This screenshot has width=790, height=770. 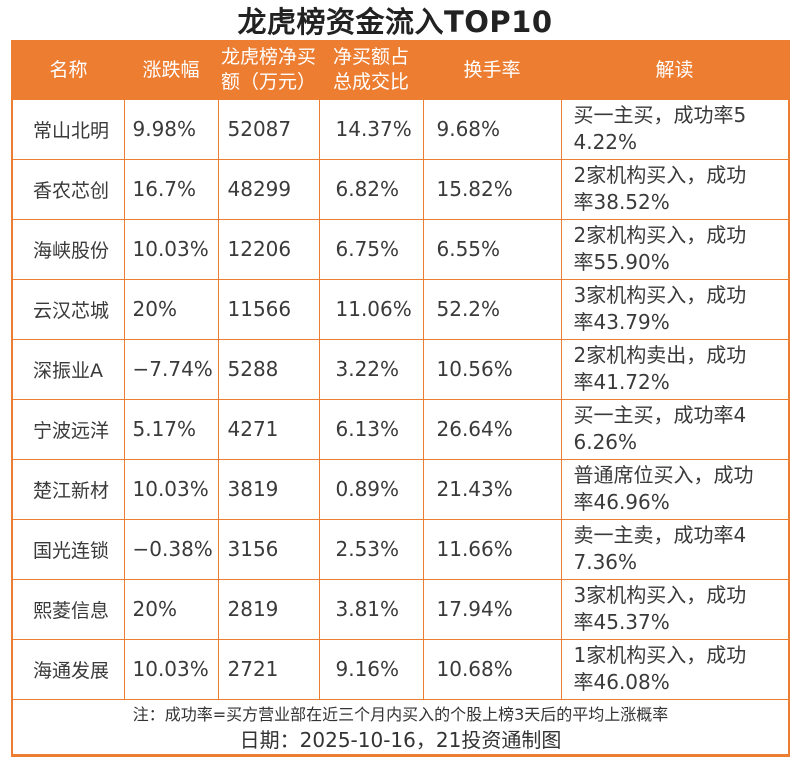 What do you see at coordinates (492, 429) in the screenshot?
I see `turnover-cell: 26.64%` at bounding box center [492, 429].